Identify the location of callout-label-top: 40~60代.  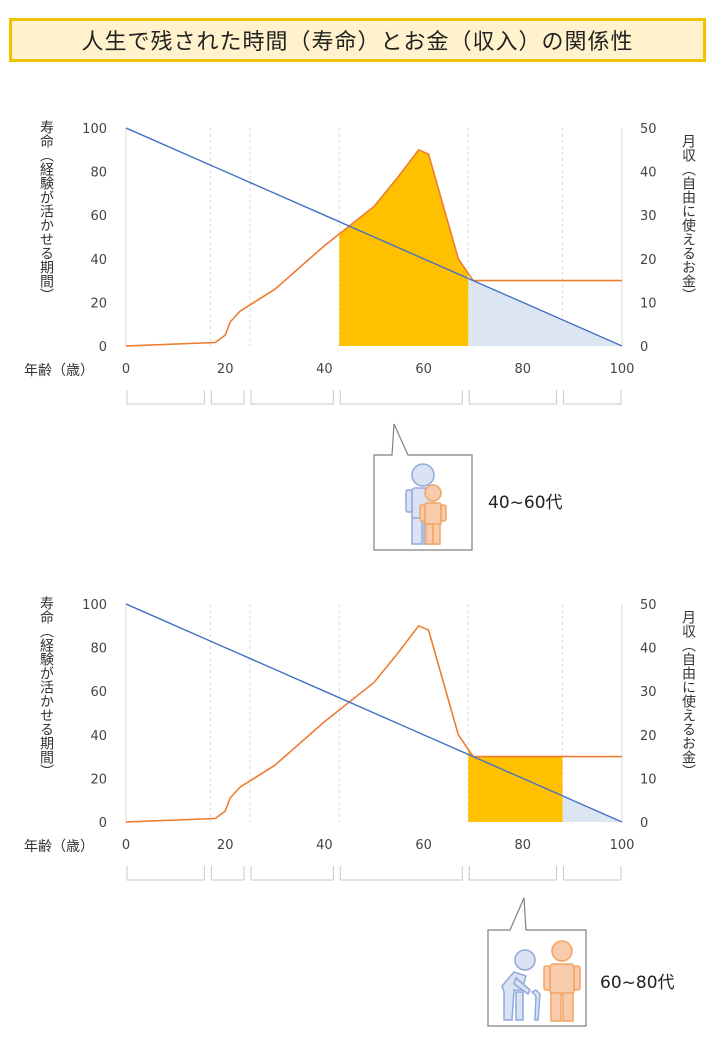
(525, 503).